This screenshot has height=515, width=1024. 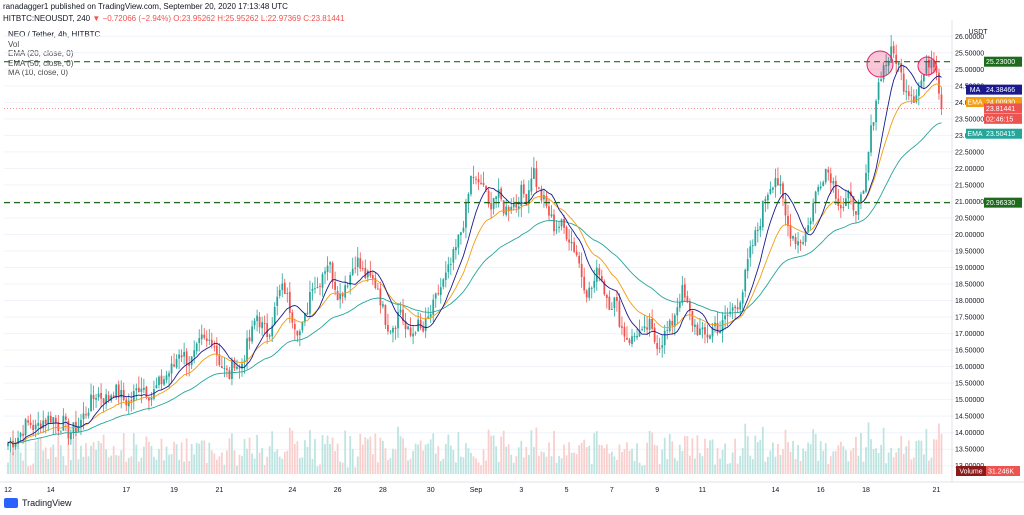 I want to click on close-value: C:23.81441, so click(x=324, y=18).